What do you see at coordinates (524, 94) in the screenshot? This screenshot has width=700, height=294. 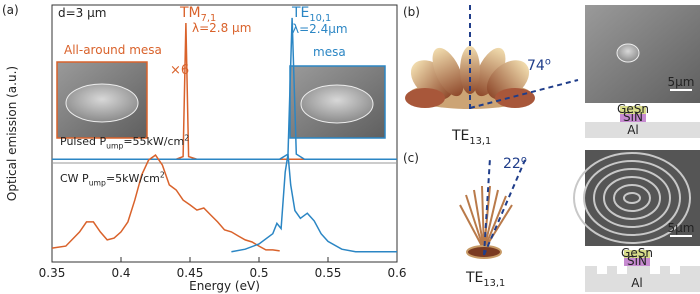 I see `angle-dash` at bounding box center [524, 94].